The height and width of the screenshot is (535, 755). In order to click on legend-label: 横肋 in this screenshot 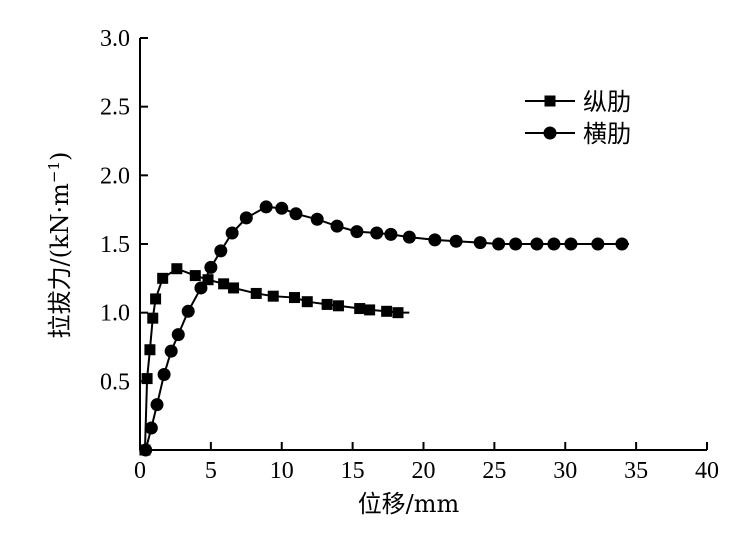, I will do `click(607, 134)`.